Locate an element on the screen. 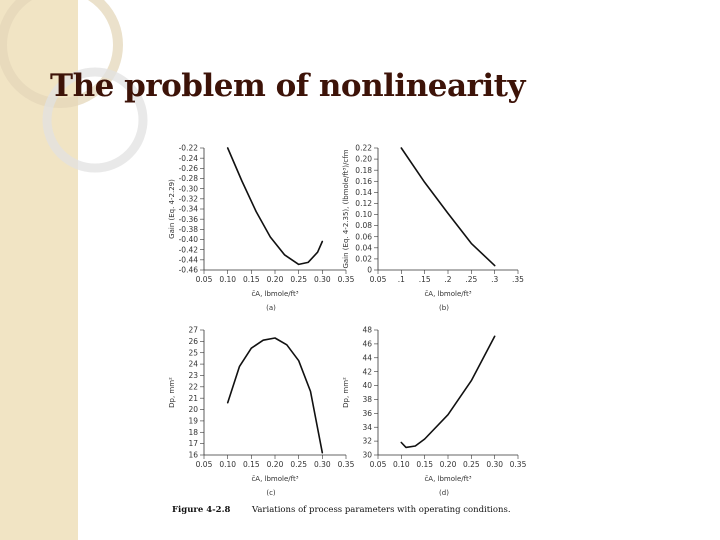  y-tick-label: 20 is located at coordinates (193, 409).